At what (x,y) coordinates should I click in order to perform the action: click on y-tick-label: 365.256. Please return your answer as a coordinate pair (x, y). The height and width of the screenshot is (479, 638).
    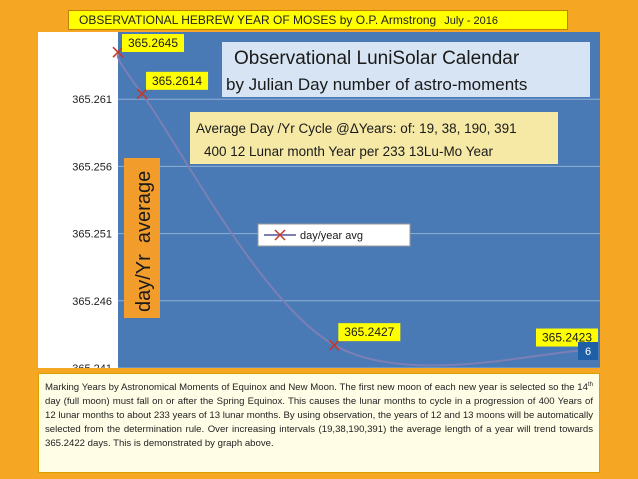
    Looking at the image, I should click on (92, 167).